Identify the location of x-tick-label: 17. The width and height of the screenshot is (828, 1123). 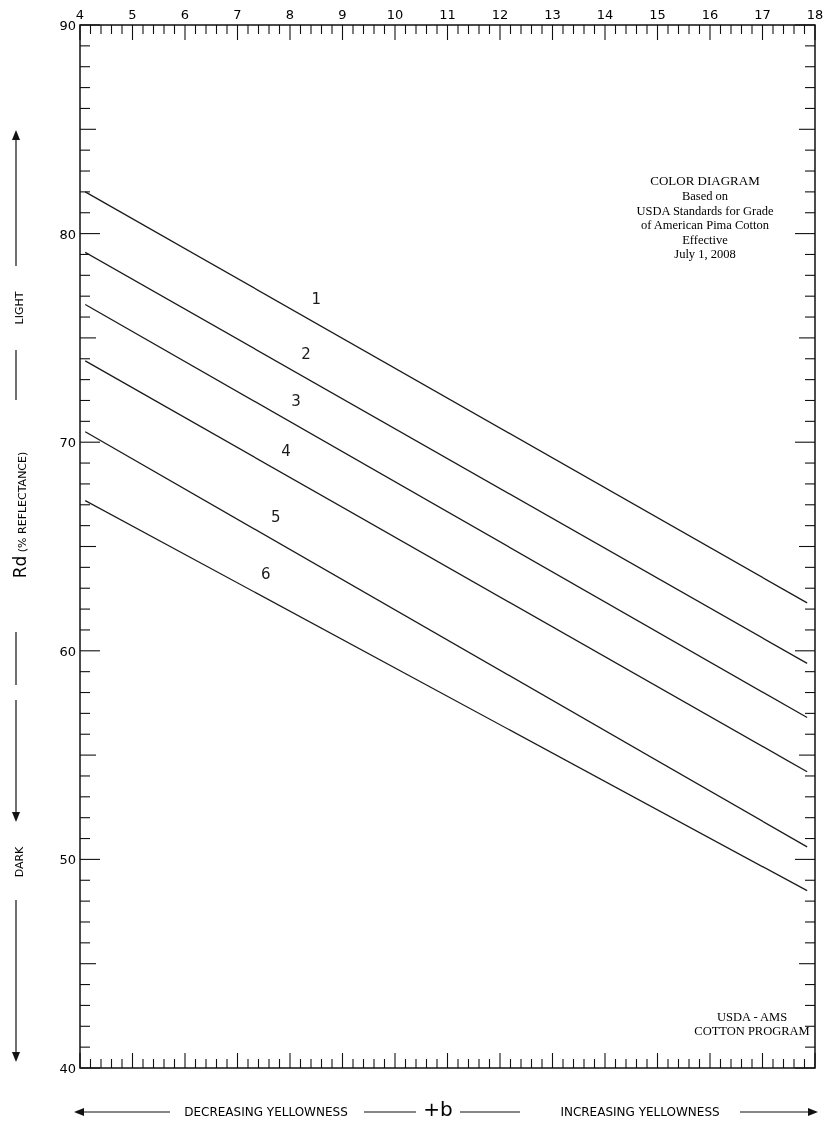
(762, 14).